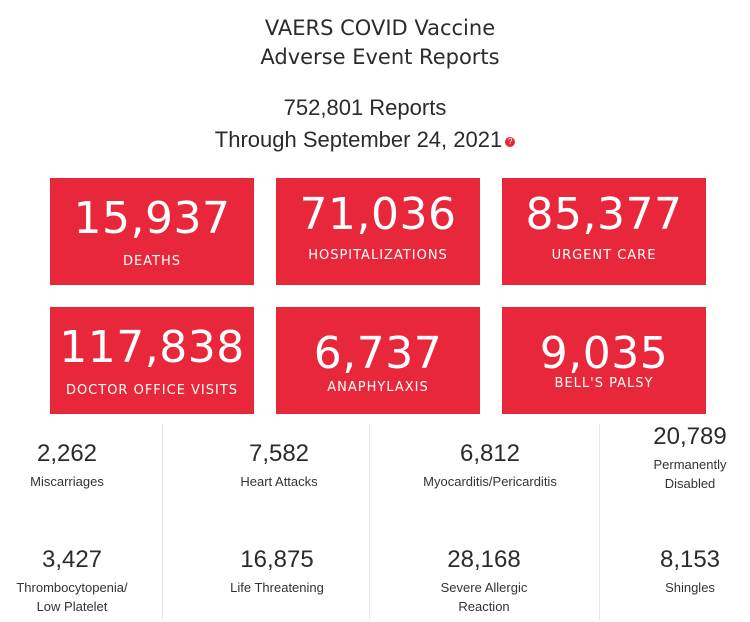 Image resolution: width=750 pixels, height=622 pixels. What do you see at coordinates (380, 57) in the screenshot?
I see `page-title-line2: Adverse Event Reports` at bounding box center [380, 57].